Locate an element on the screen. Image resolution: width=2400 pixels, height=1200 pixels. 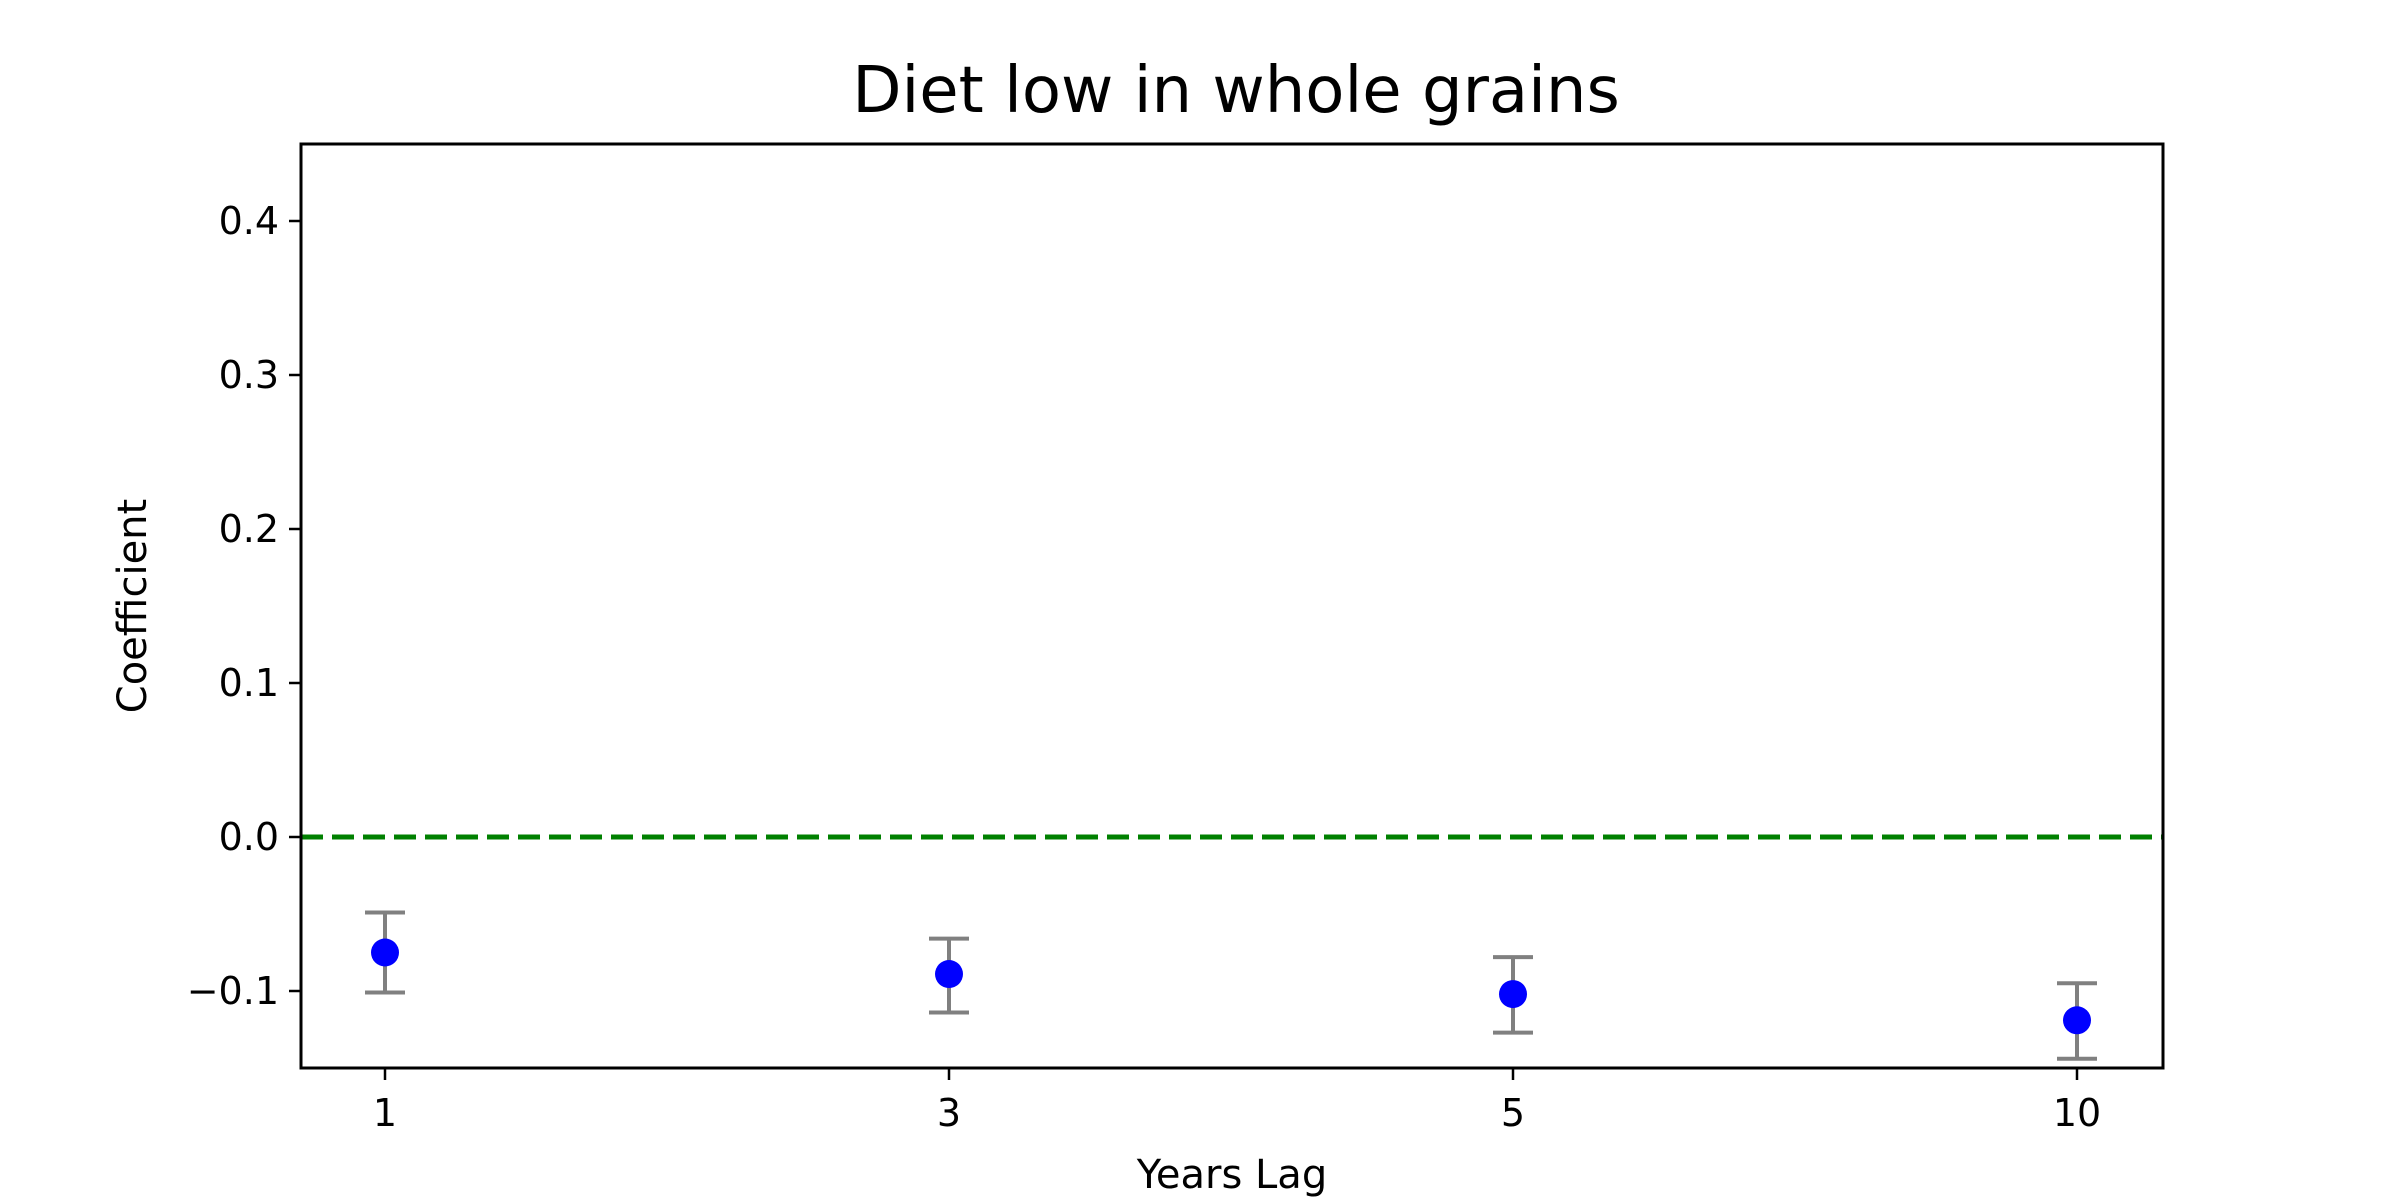
x-axis: 1 3 5 10 is located at coordinates (1237, 1101).